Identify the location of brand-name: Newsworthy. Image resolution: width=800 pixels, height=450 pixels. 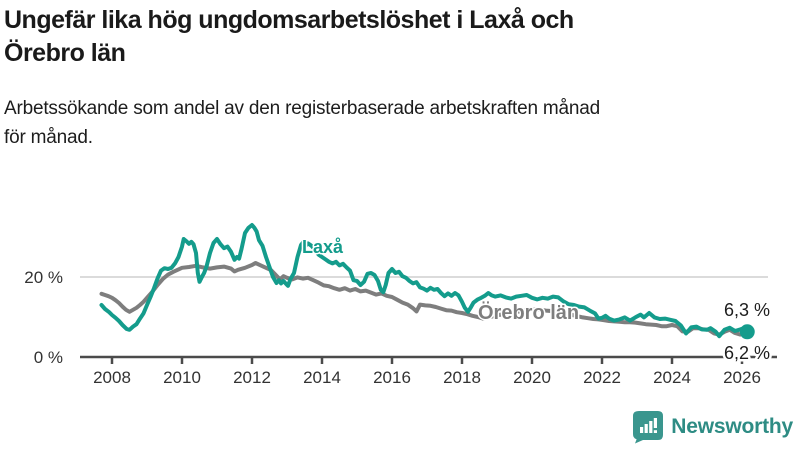
(732, 426).